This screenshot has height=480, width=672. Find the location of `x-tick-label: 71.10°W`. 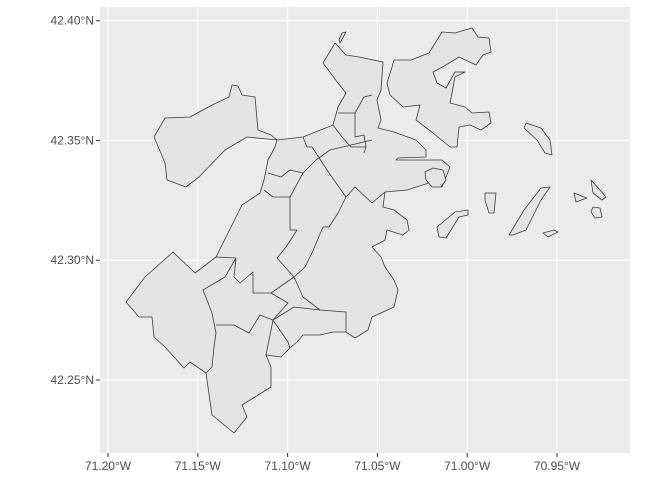

x-tick-label: 71.10°W is located at coordinates (288, 466).